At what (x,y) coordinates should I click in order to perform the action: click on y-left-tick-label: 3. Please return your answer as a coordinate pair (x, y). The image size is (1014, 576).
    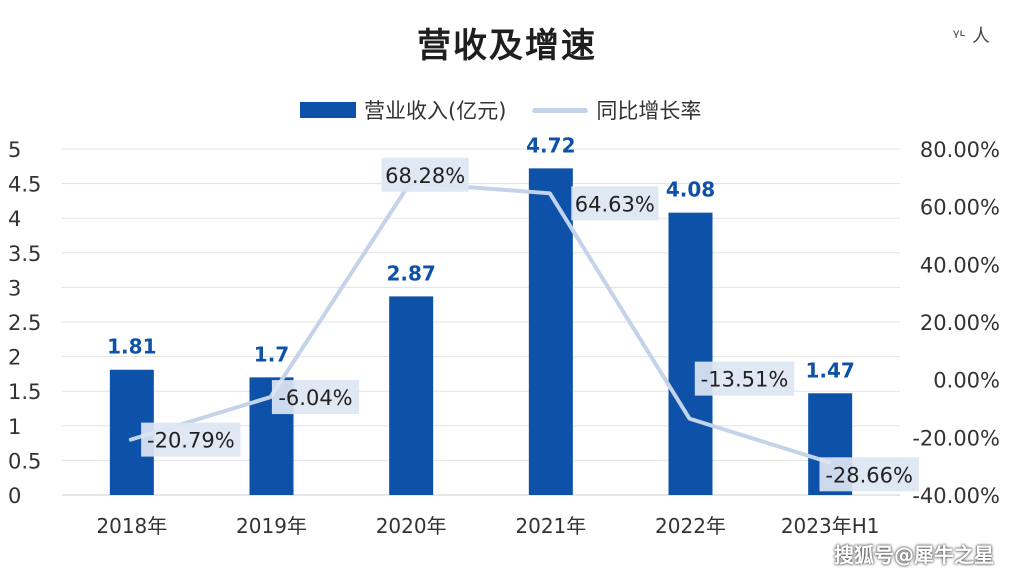
    Looking at the image, I should click on (14, 288).